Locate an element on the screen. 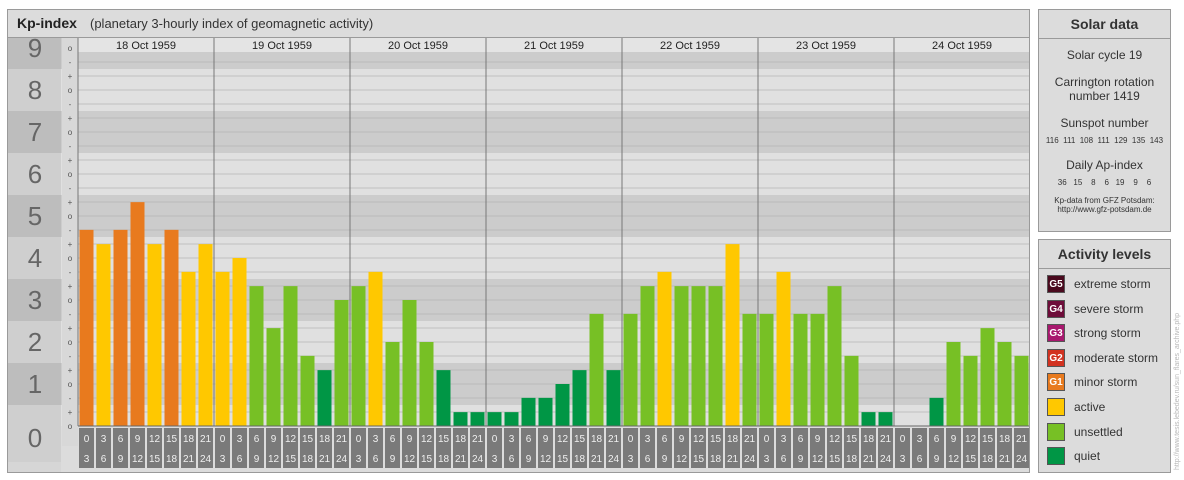 This screenshot has width=1184, height=480. slot-start-label: 18 is located at coordinates (189, 439).